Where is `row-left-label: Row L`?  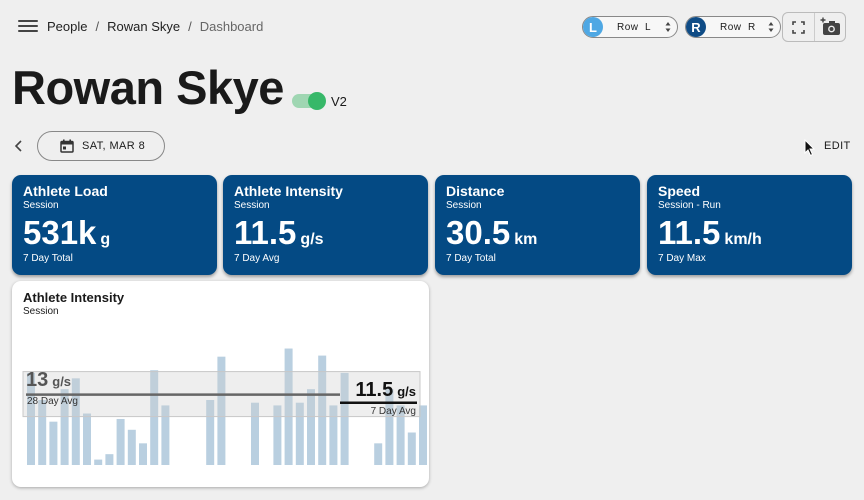
row-left-label: Row L is located at coordinates (634, 27).